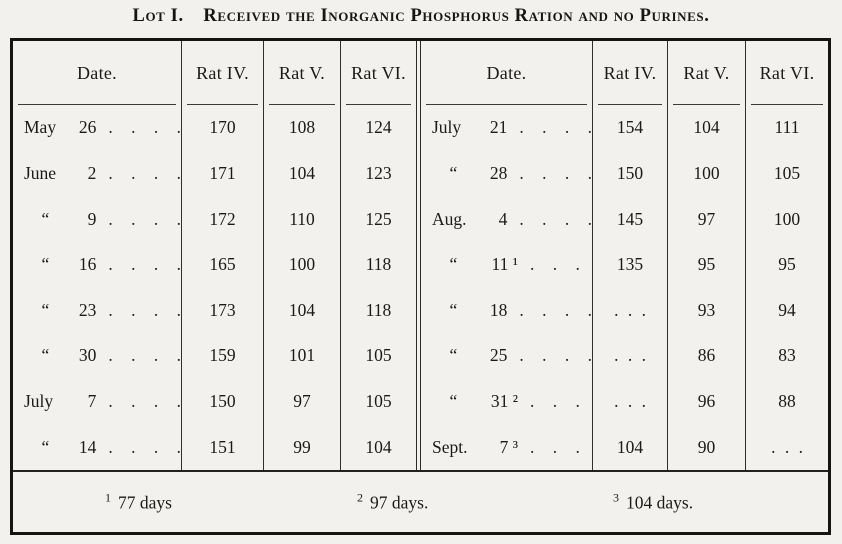 Image resolution: width=842 pixels, height=544 pixels. Describe the element at coordinates (97, 402) in the screenshot. I see `date-cell: July 7 . . . .` at that location.